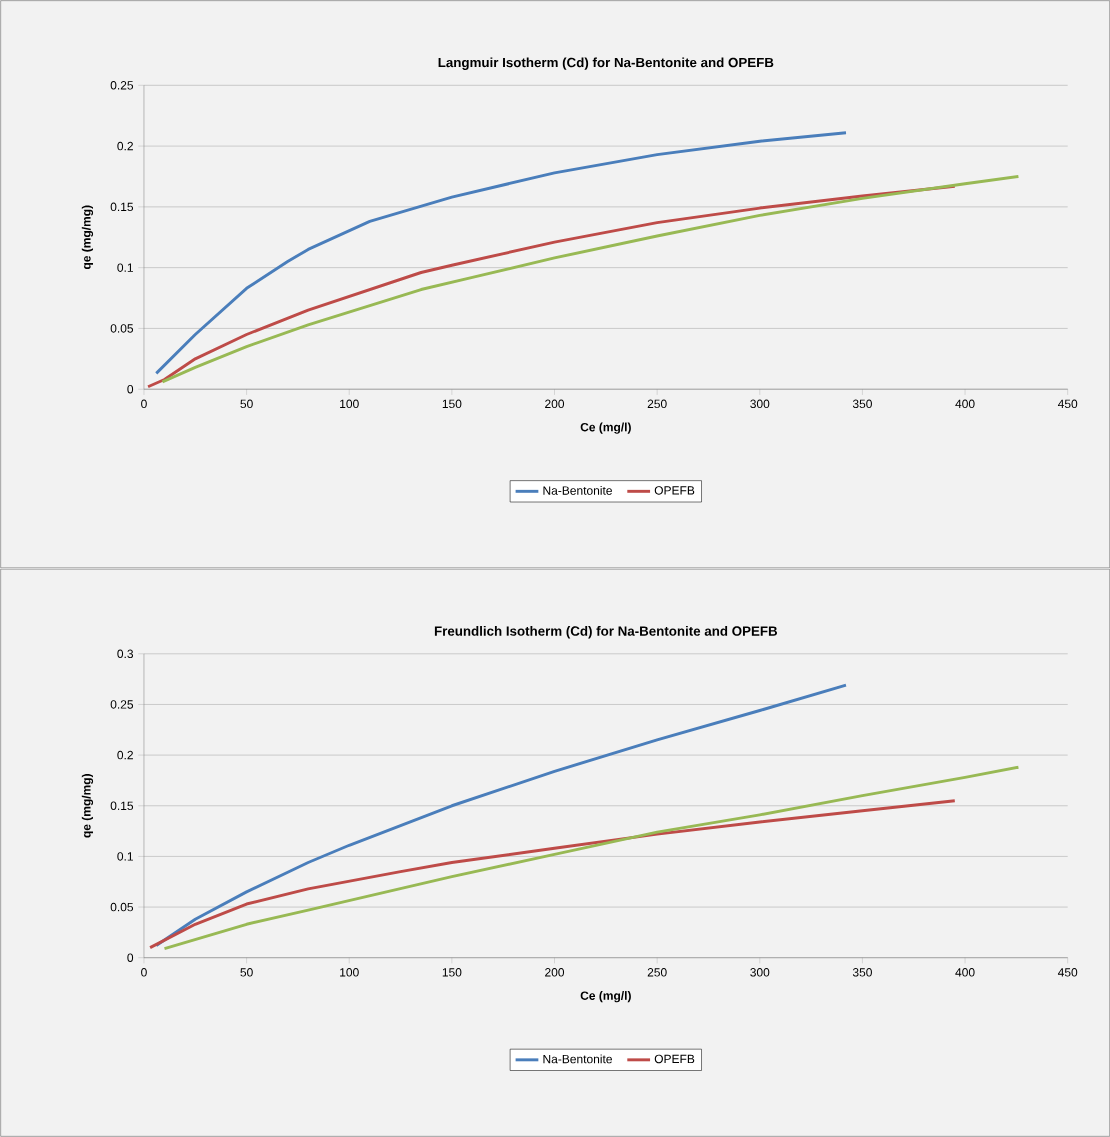 The height and width of the screenshot is (1137, 1110). What do you see at coordinates (605, 632) in the screenshot?
I see `chart-title: Freundlich Isotherm (Cd) for Na-Bentonite and OPEFB` at bounding box center [605, 632].